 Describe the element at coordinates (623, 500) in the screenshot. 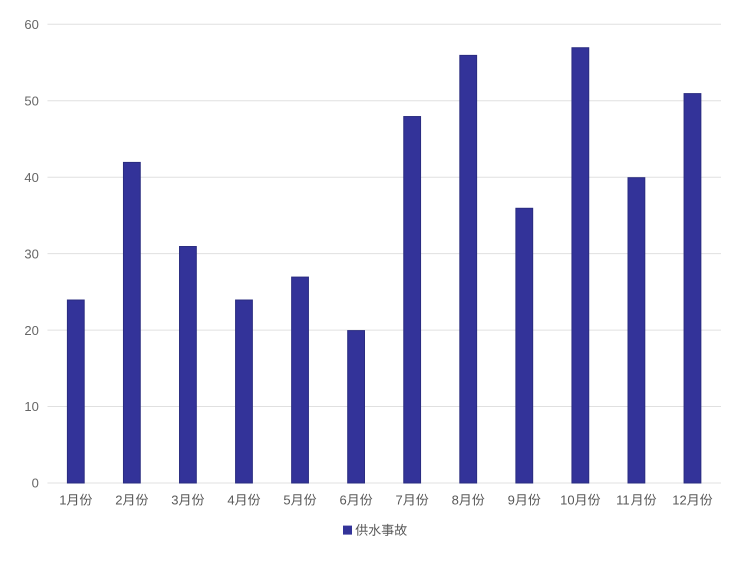

I see `svg-text: 11` at that location.